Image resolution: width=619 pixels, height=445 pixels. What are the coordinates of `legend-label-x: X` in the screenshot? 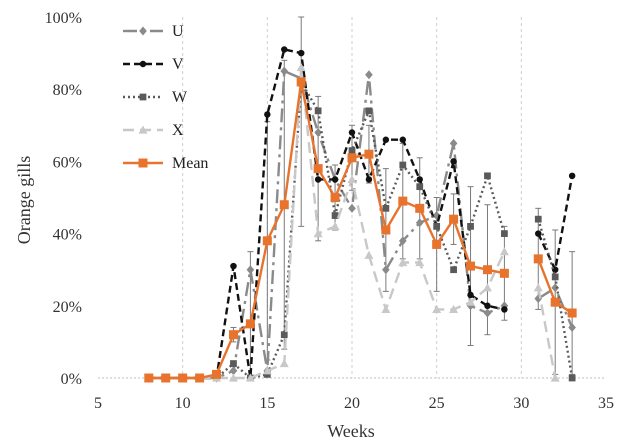 It's located at (178, 130).